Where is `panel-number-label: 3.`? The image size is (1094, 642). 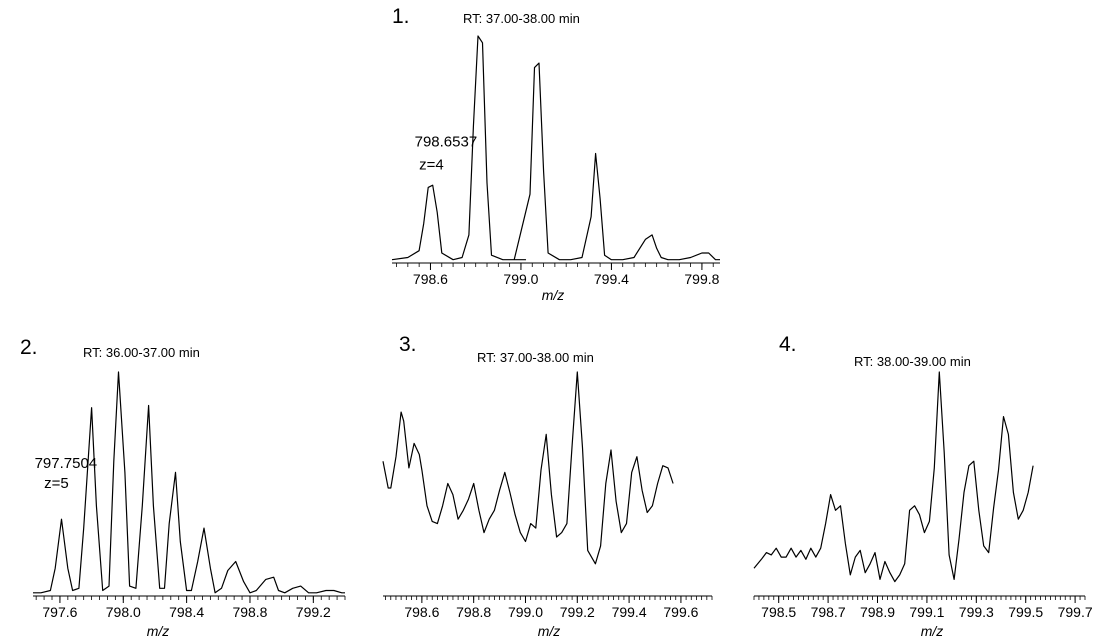 panel-number-label: 3. is located at coordinates (408, 344).